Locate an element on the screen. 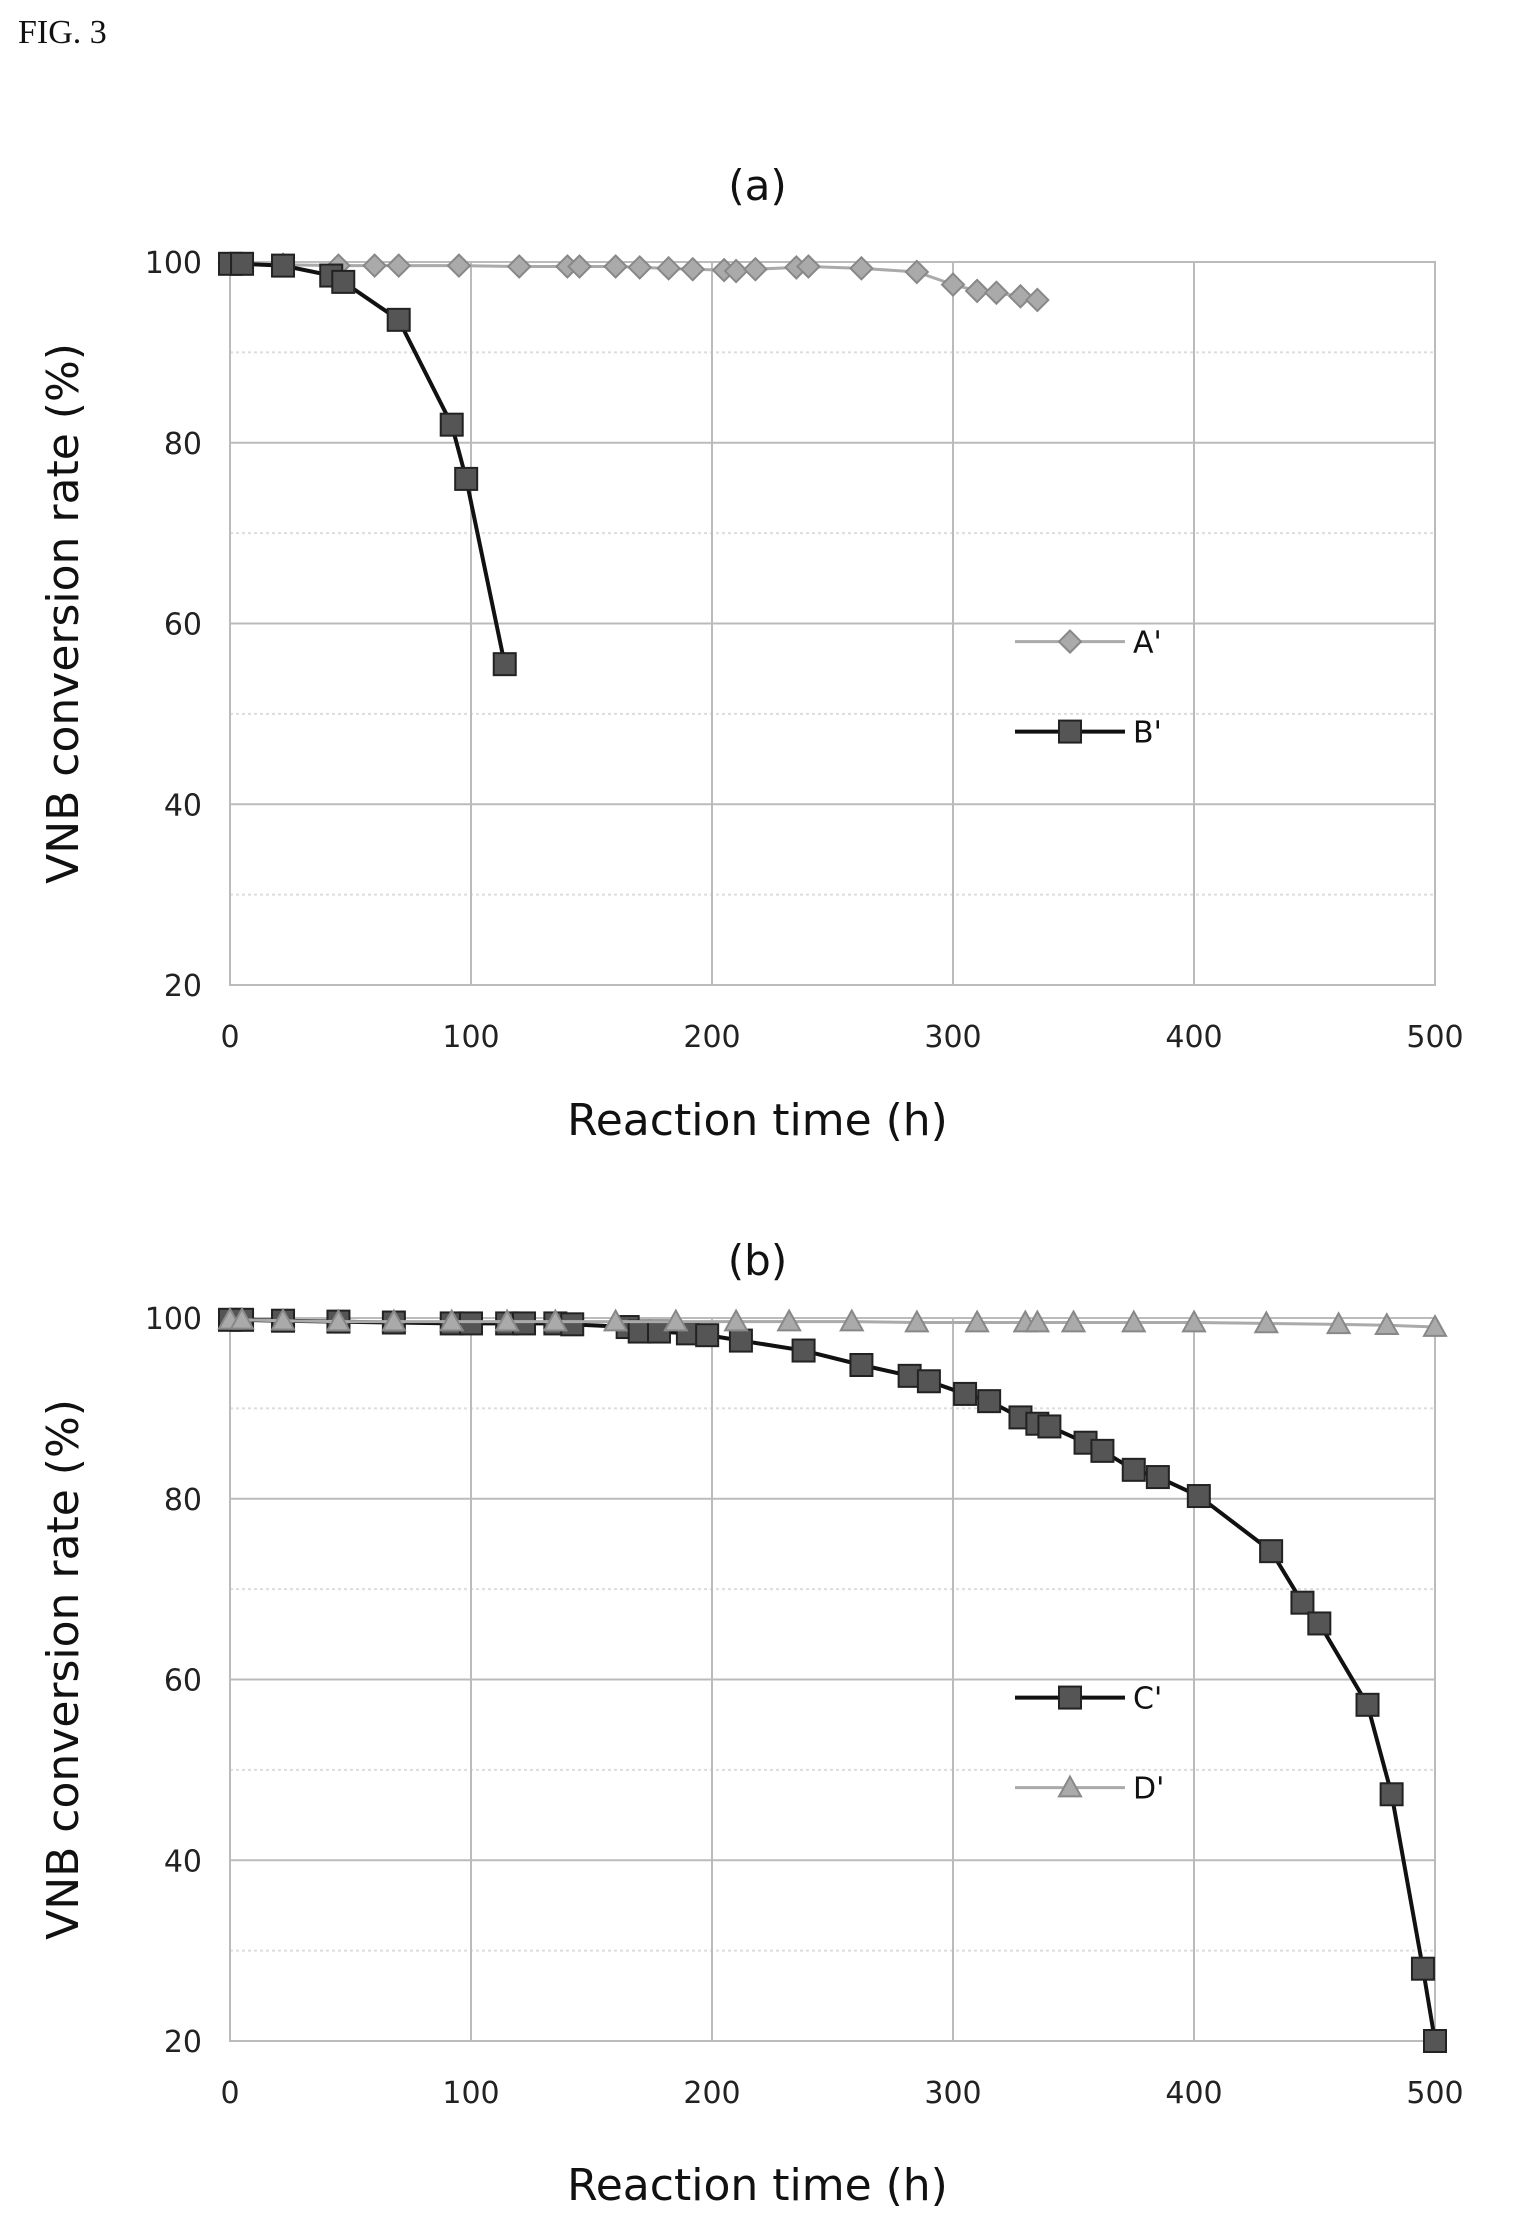  y-axis-title: VNB conversion rate (%) is located at coordinates (63, 1669).